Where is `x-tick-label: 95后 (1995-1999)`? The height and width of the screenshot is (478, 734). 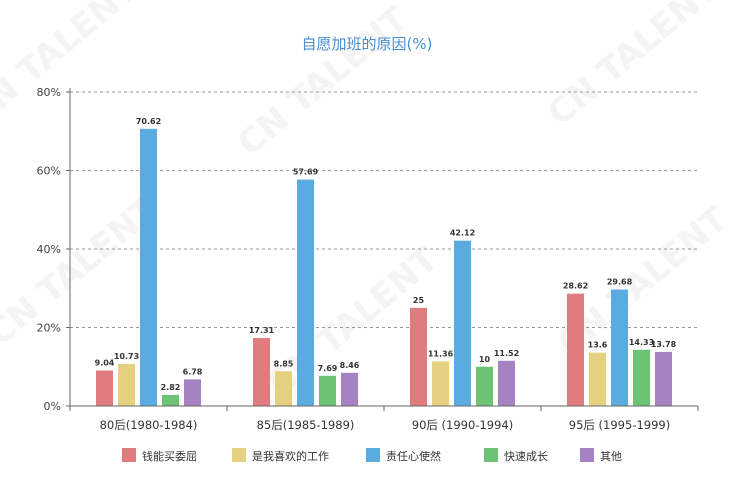
x-tick-label: 95后 (1995-1999) is located at coordinates (619, 425).